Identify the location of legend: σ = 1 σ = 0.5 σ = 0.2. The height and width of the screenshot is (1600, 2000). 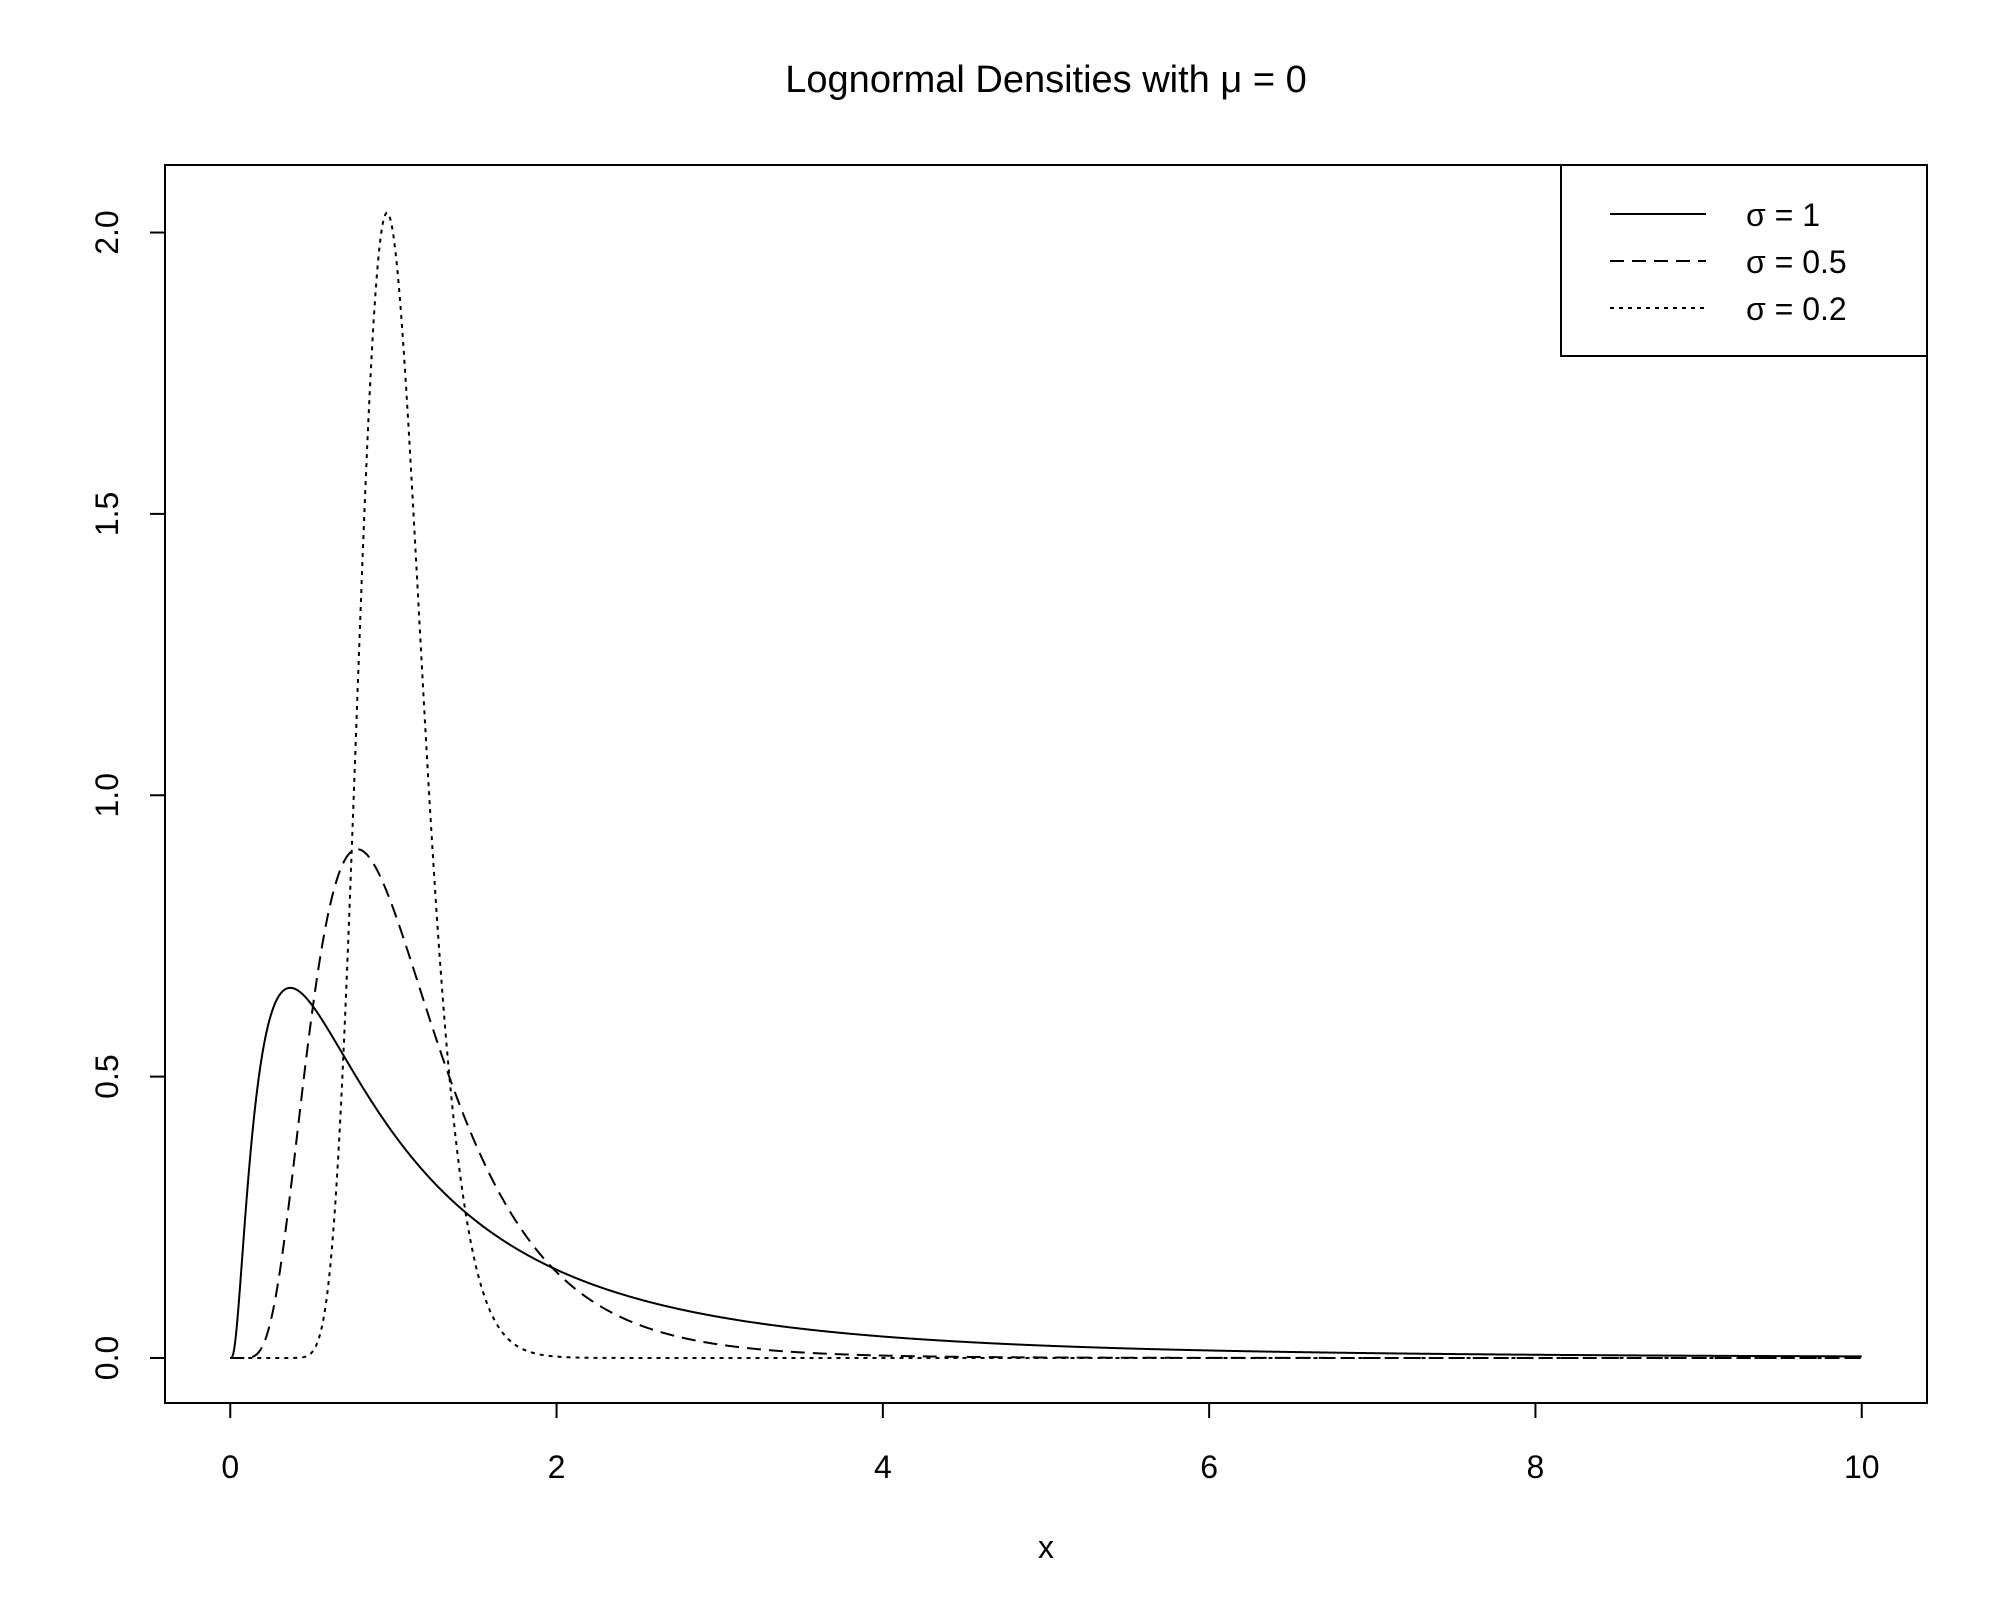
(1744, 260).